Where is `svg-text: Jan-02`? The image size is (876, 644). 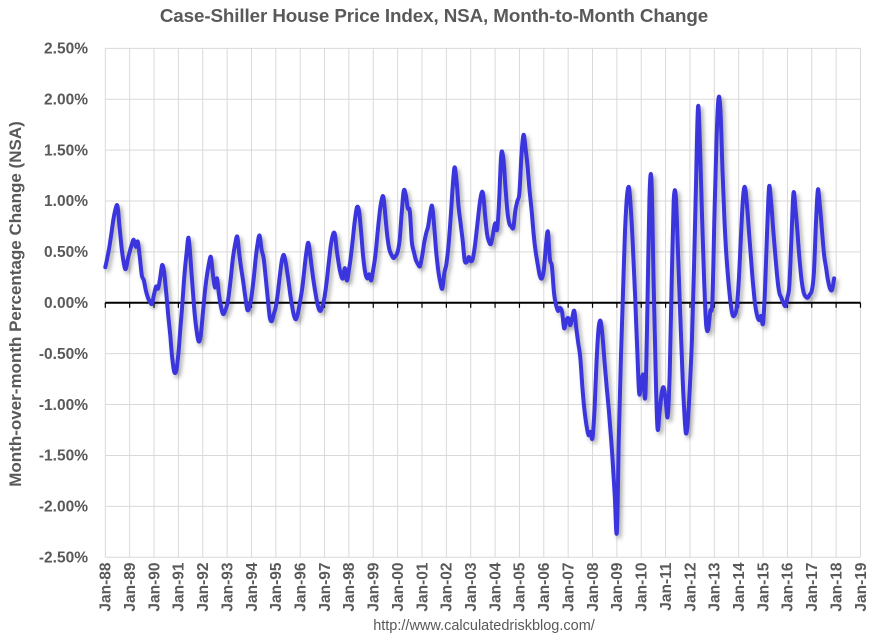
svg-text: Jan-02 is located at coordinates (447, 587).